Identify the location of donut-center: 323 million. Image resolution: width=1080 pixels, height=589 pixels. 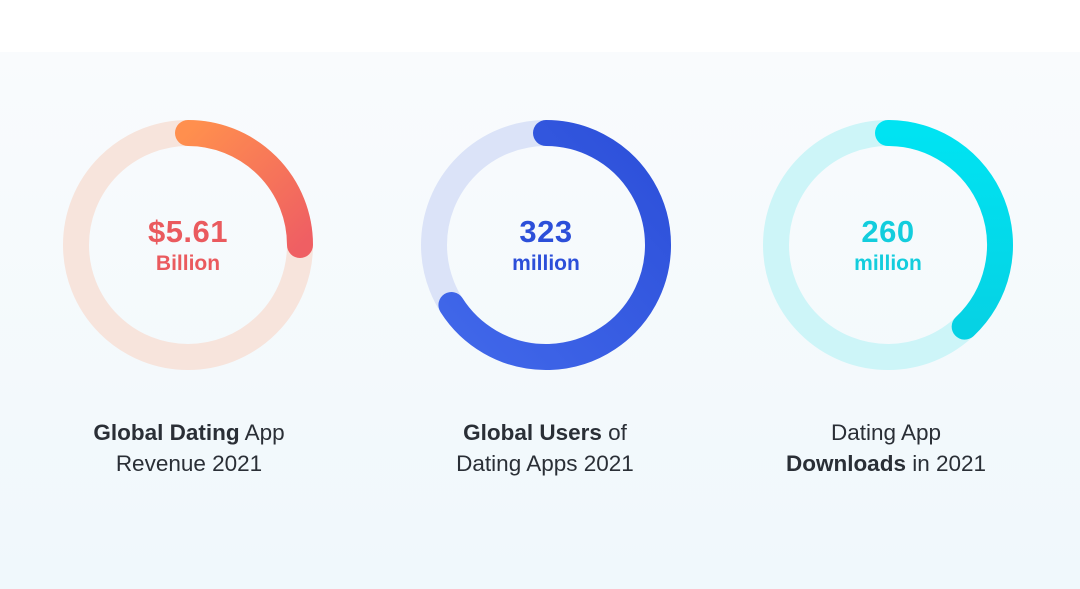
(546, 245).